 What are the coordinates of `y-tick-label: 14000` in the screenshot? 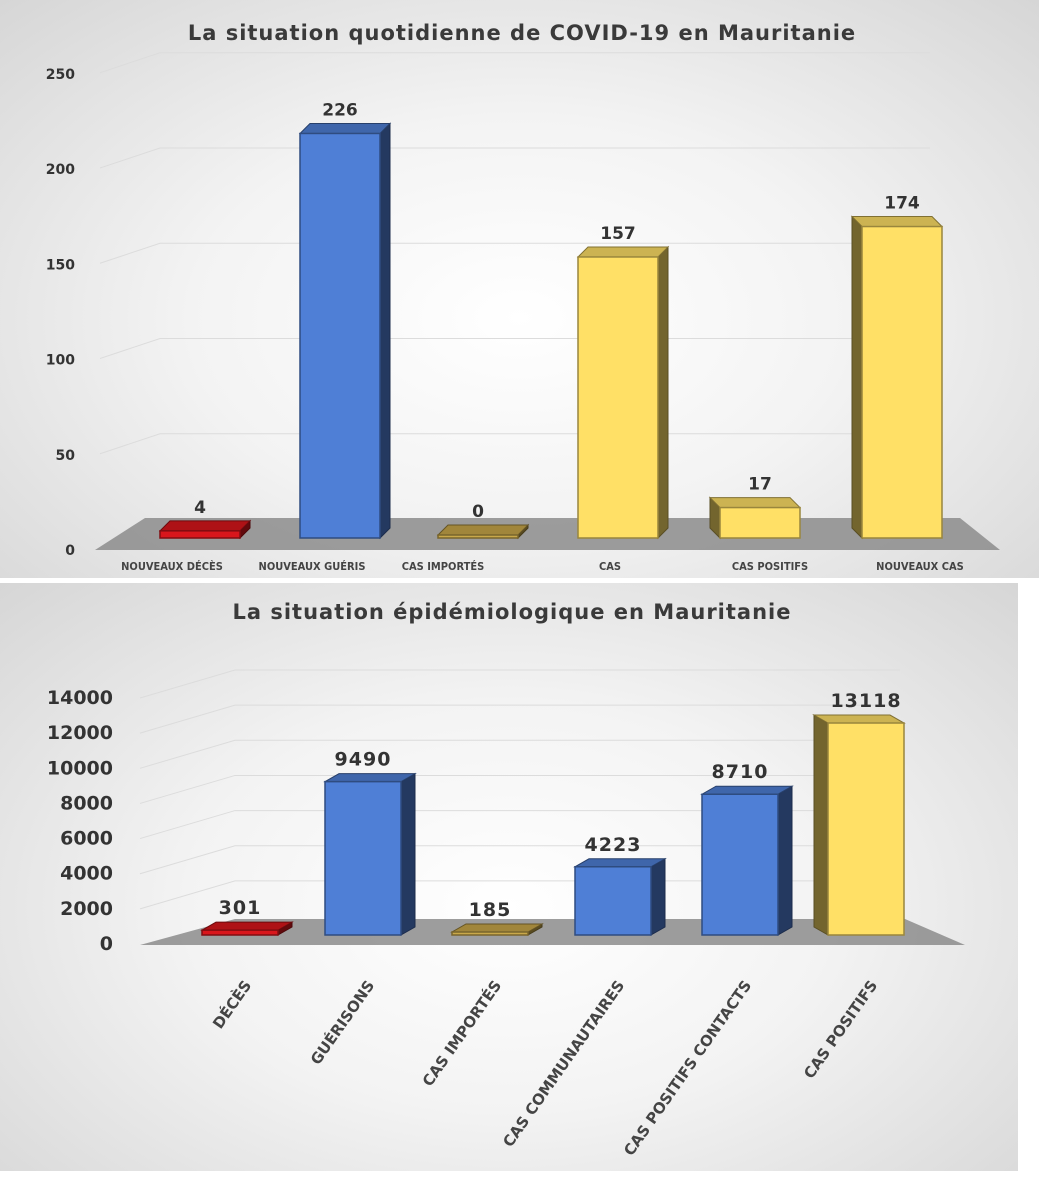 It's located at (80, 698).